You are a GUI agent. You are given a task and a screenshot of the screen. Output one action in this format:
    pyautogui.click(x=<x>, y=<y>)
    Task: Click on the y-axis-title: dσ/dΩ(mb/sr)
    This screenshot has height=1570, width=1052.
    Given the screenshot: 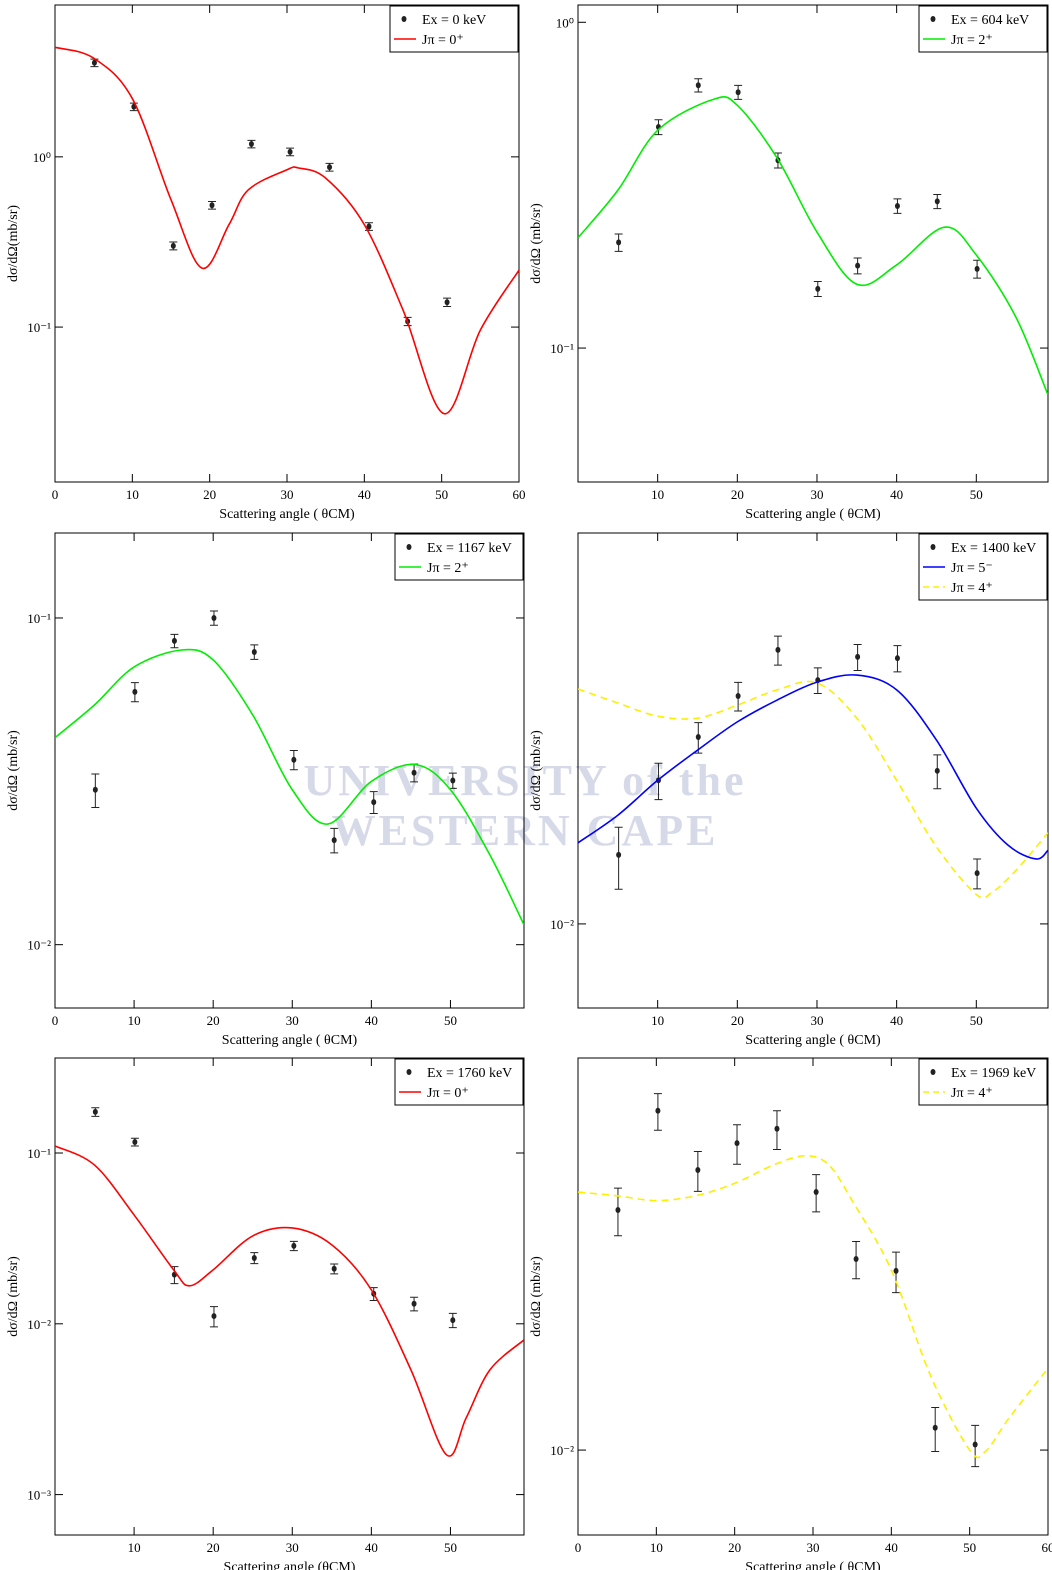 What is the action you would take?
    pyautogui.click(x=13, y=243)
    